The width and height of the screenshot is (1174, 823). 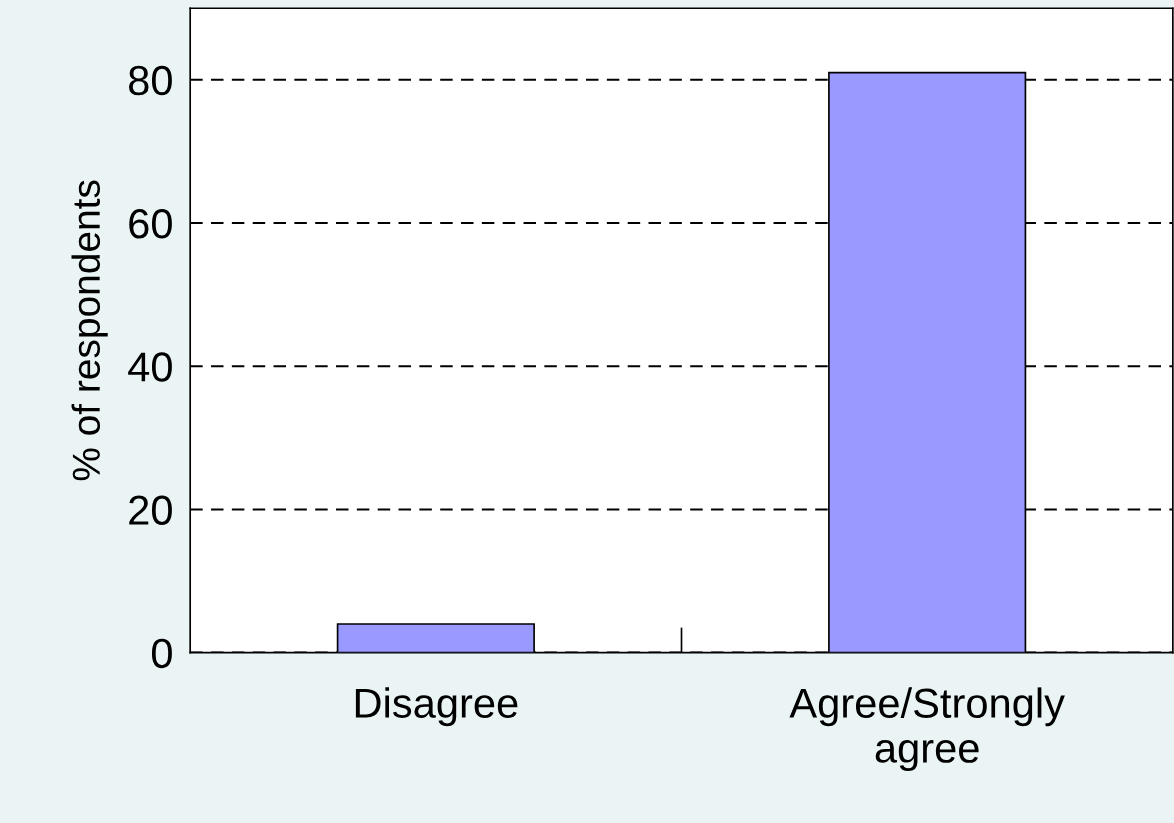 I want to click on y-tick-label: 40, so click(x=150, y=367).